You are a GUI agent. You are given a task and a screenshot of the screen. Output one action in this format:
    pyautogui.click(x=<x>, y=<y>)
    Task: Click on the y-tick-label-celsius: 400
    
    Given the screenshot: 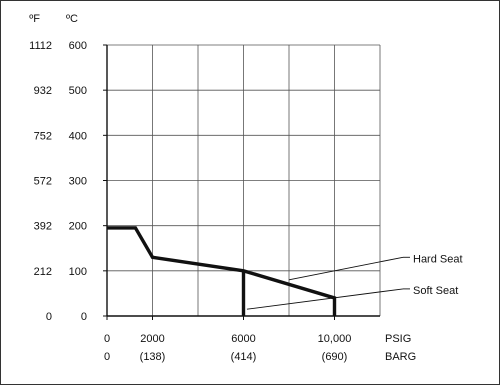 What is the action you would take?
    pyautogui.click(x=78, y=136)
    